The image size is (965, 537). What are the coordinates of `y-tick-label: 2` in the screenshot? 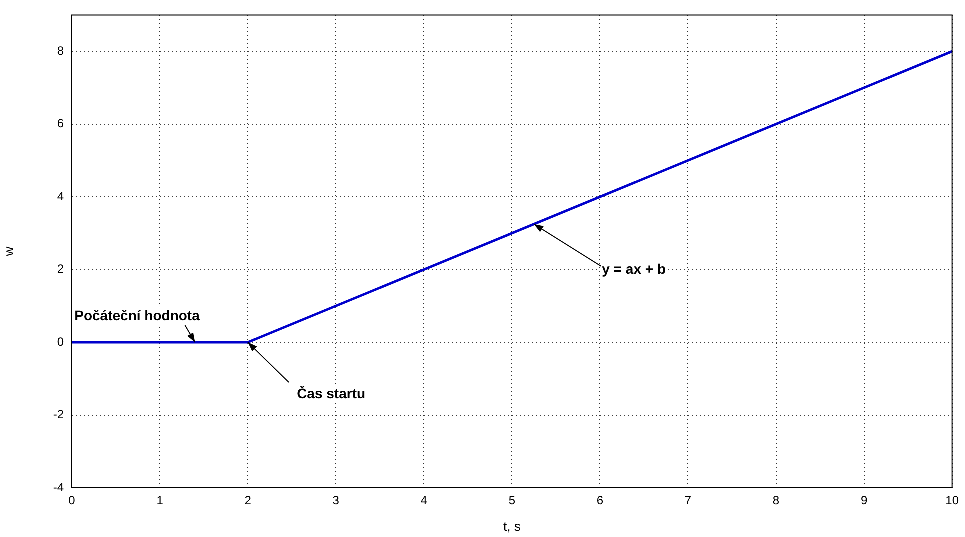 It's located at (60, 269).